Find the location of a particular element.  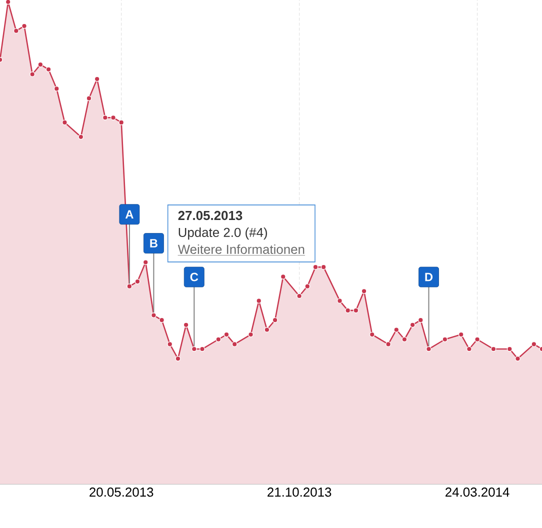

annotation: D is located at coordinates (429, 277).